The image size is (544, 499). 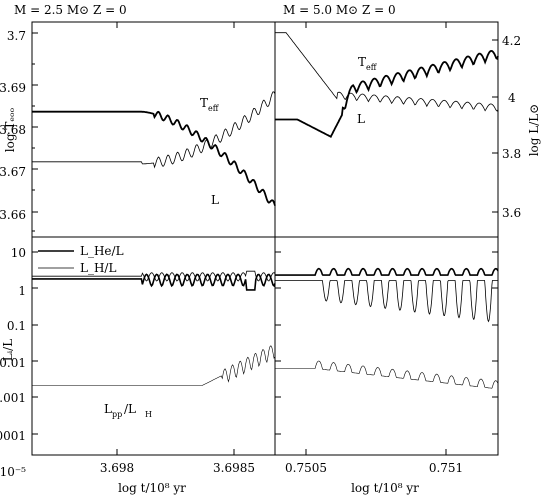 I want to click on y-tick-label: 3.66, so click(x=13, y=215).